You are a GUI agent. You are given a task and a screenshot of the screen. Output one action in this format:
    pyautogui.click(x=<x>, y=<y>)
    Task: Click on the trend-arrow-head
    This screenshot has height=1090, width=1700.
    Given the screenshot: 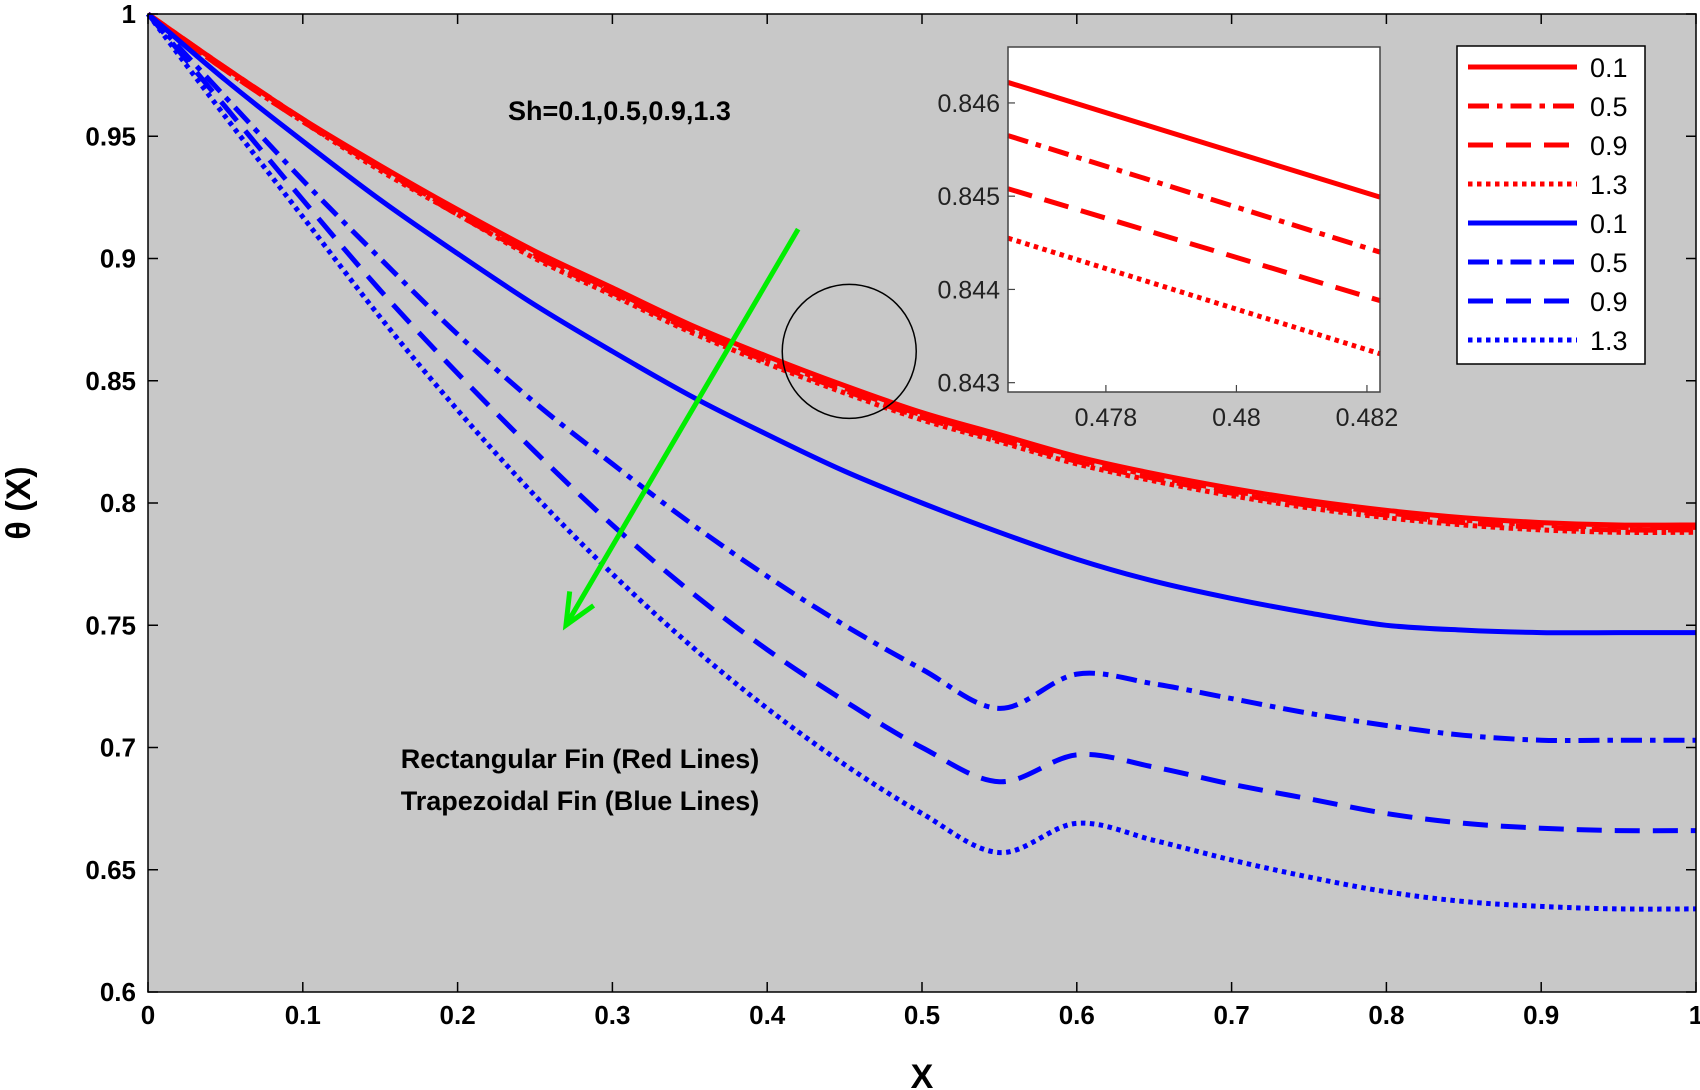 What is the action you would take?
    pyautogui.click(x=579, y=611)
    